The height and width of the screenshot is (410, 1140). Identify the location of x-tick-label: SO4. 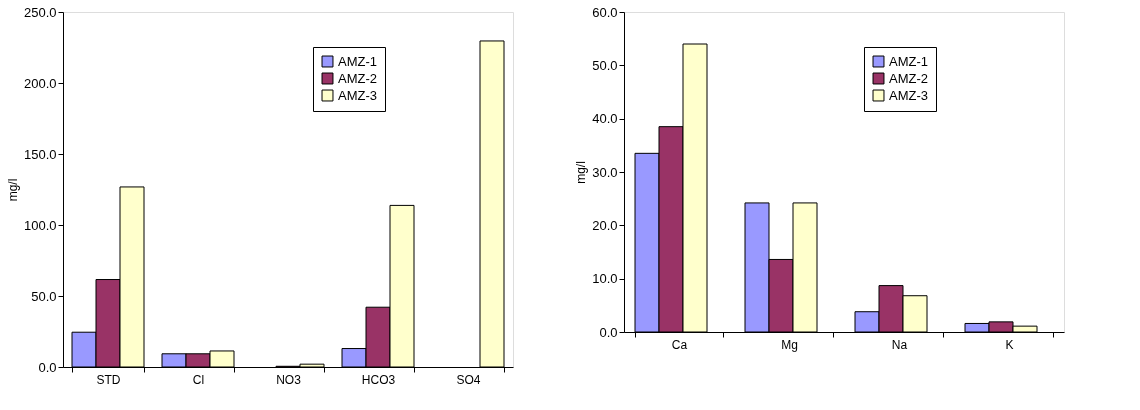
(468, 379).